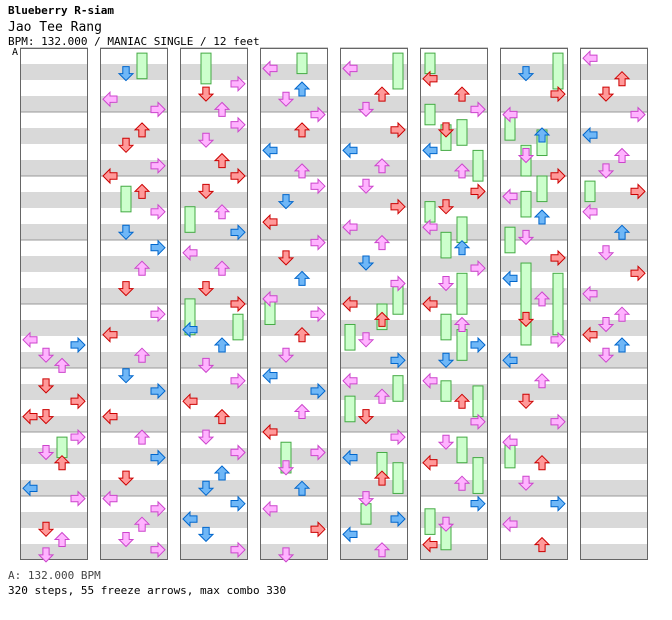  What do you see at coordinates (61, 10) in the screenshot?
I see `song-artist: Blueberry R-siam` at bounding box center [61, 10].